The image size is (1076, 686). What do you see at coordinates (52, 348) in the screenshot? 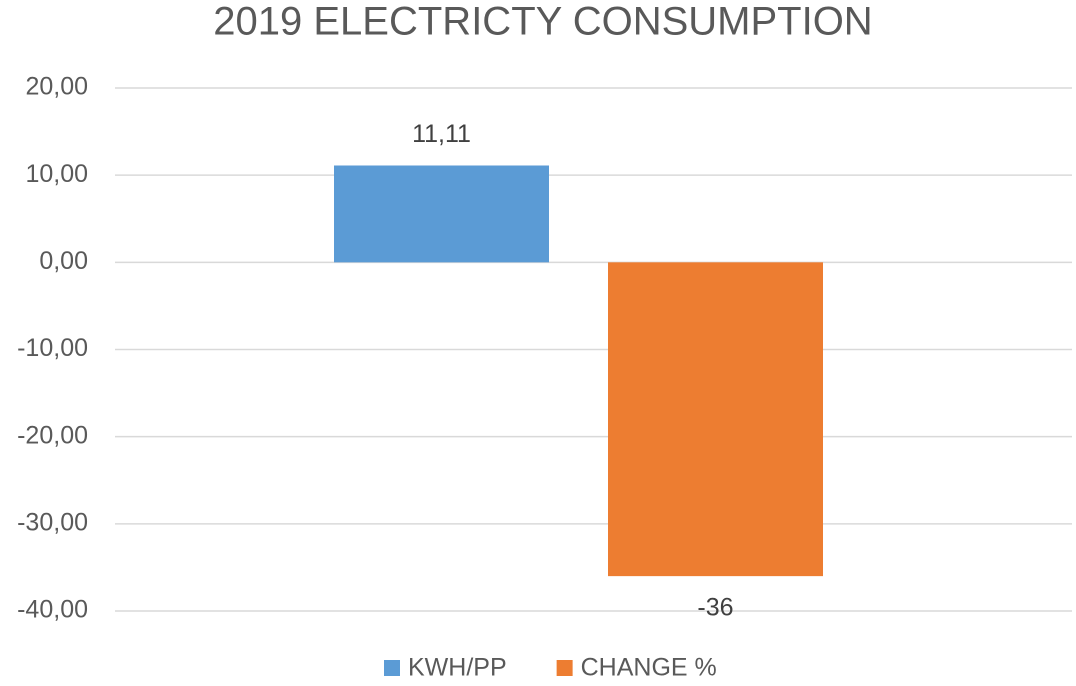
I see `y-tick-label: -10,00` at bounding box center [52, 348].